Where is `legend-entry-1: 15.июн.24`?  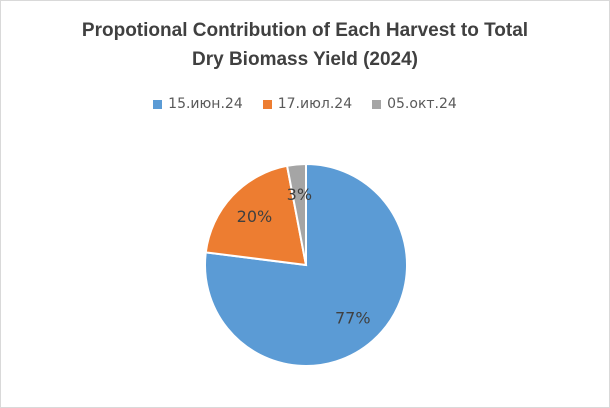 legend-entry-1: 15.июн.24 is located at coordinates (198, 104).